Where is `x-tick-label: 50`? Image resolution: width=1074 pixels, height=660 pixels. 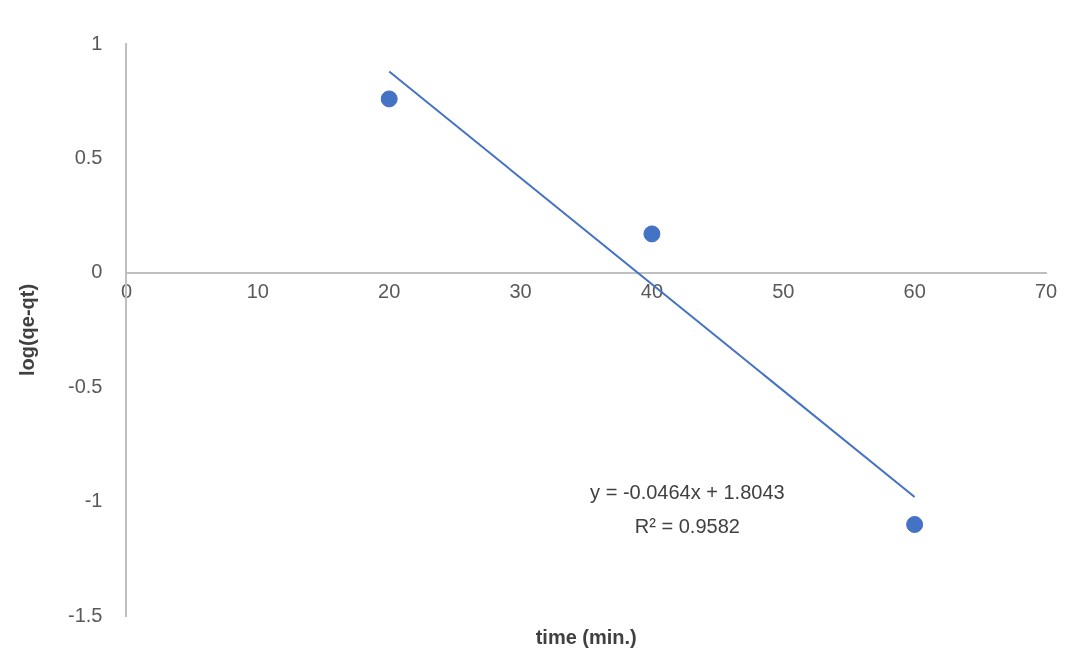 x-tick-label: 50 is located at coordinates (783, 291).